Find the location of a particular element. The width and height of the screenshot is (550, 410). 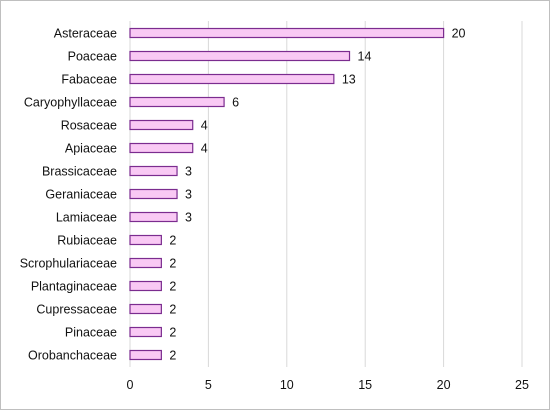

category-label: Rubiaceae is located at coordinates (87, 241).